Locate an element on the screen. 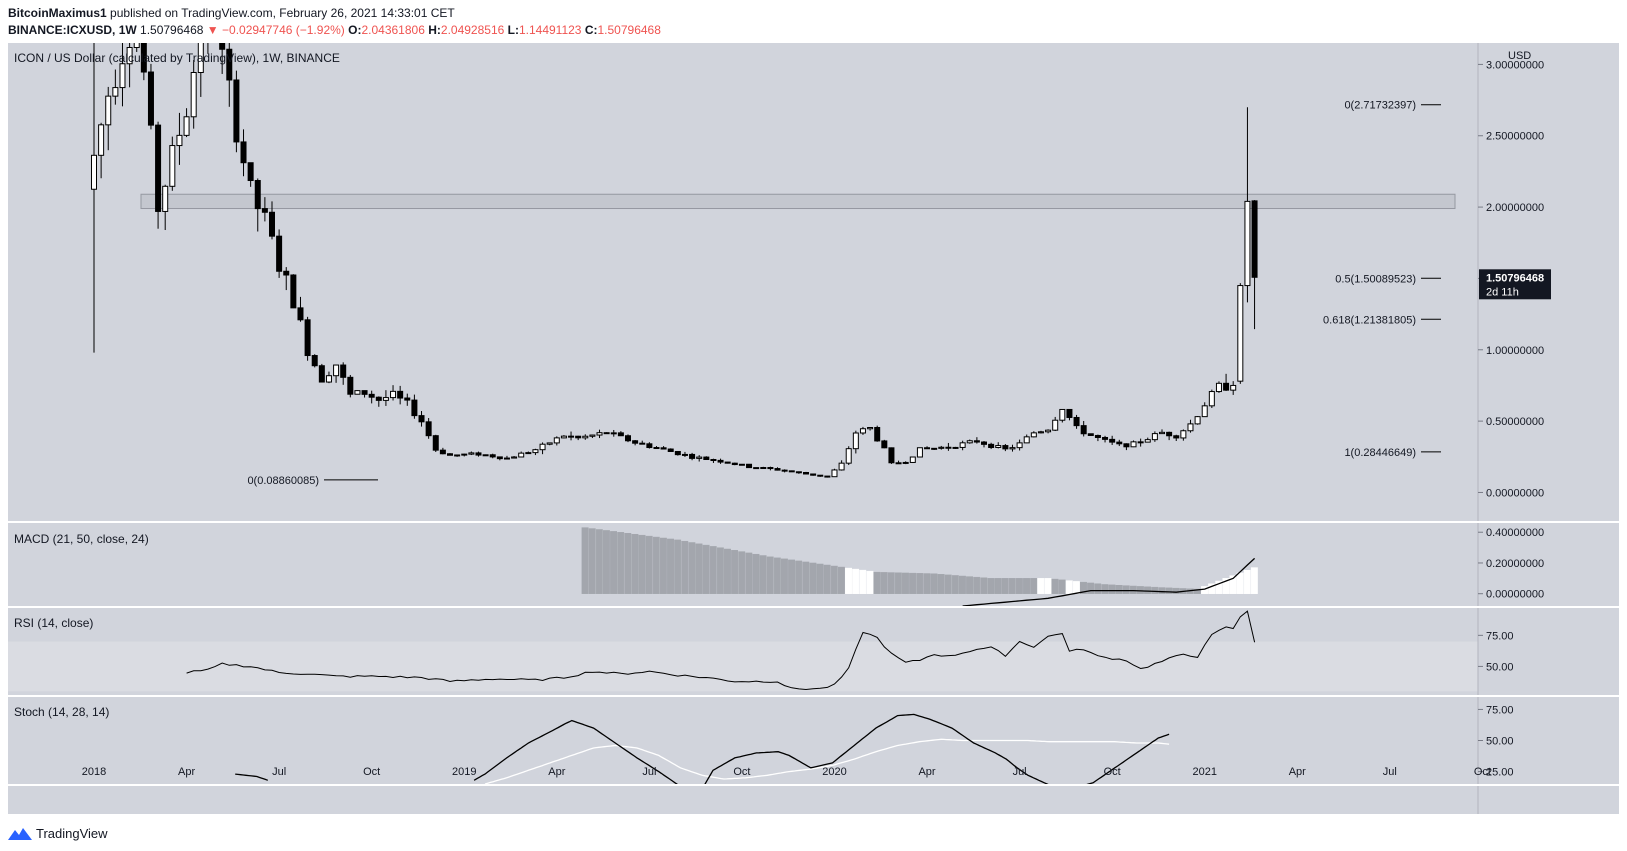 The height and width of the screenshot is (851, 1627). price-axis-tick-label: 0.50000000 is located at coordinates (1515, 422).